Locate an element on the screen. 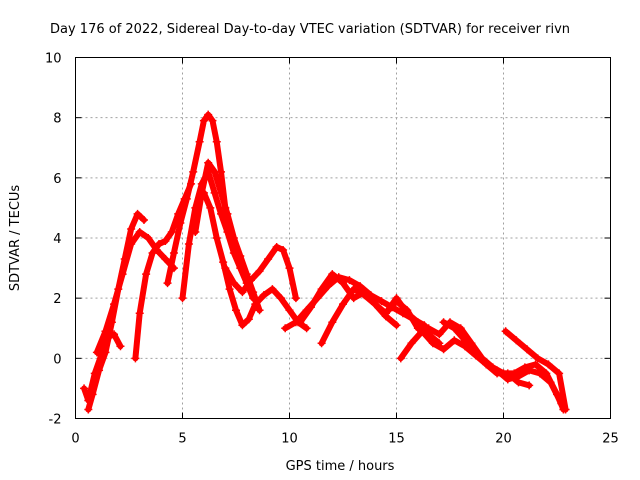 Image resolution: width=640 pixels, height=480 pixels. x-tick-label: 5 is located at coordinates (182, 439).